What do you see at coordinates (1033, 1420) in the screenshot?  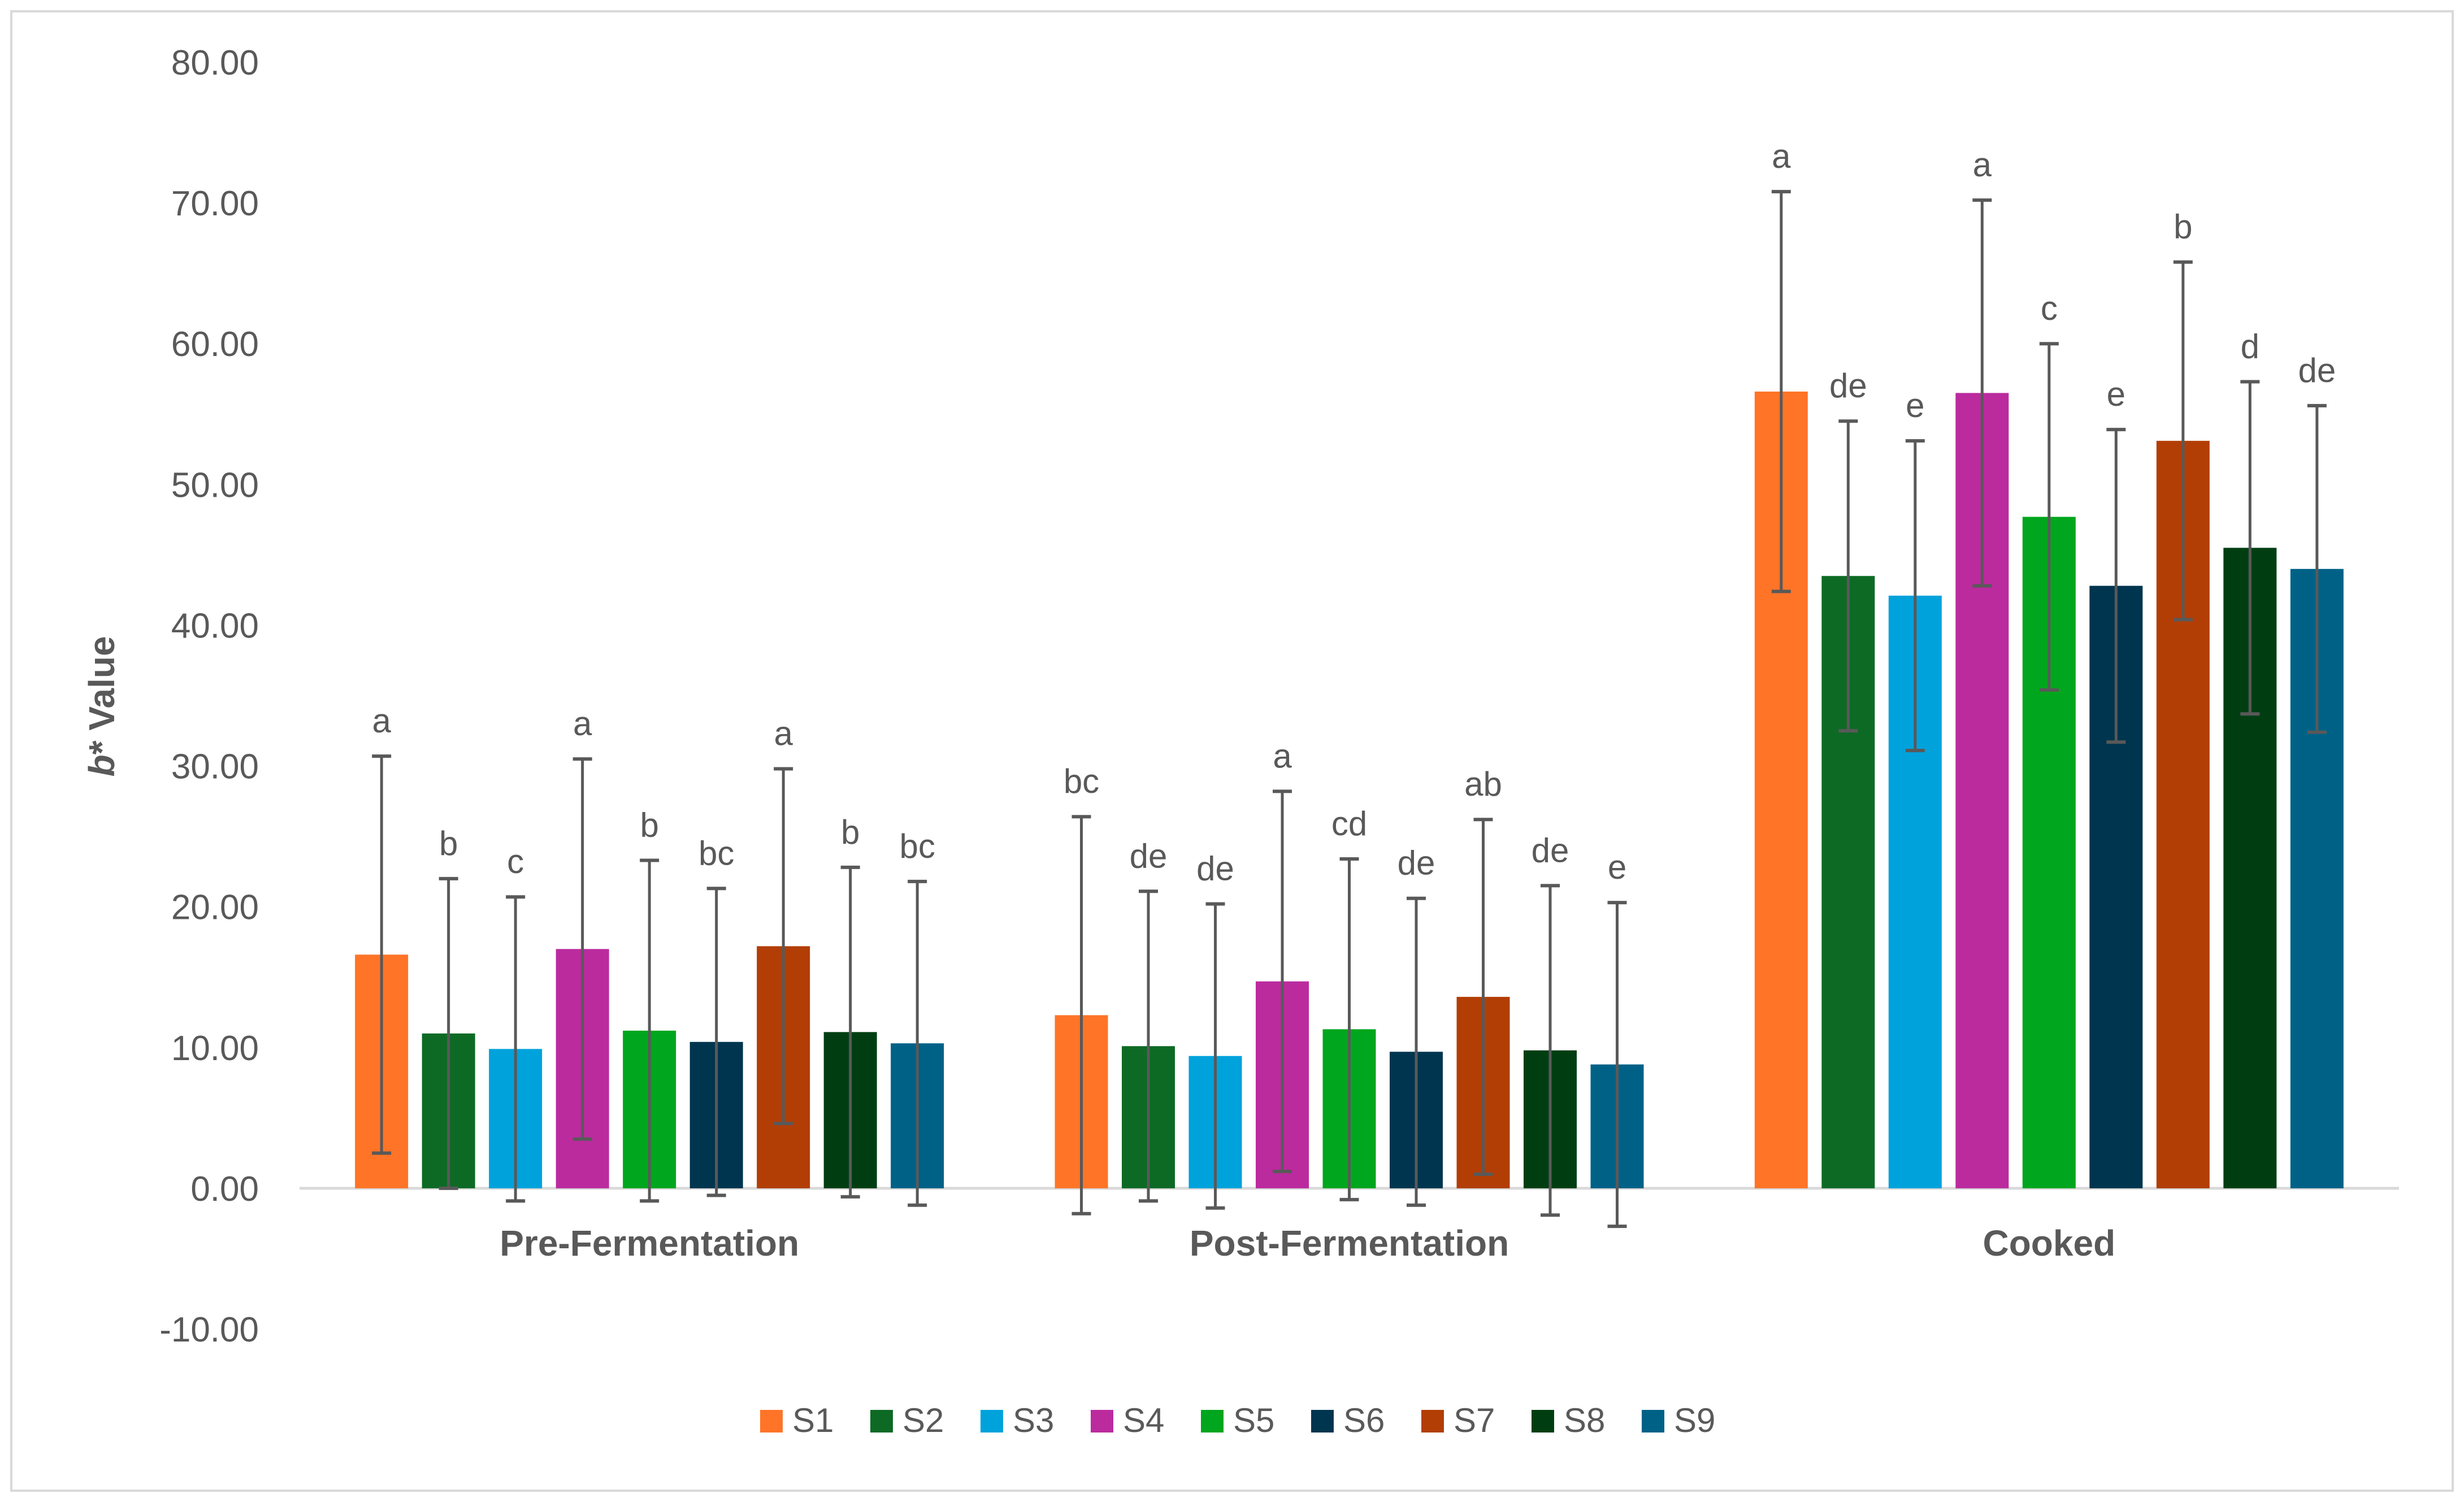 I see `legend-label: S3` at bounding box center [1033, 1420].